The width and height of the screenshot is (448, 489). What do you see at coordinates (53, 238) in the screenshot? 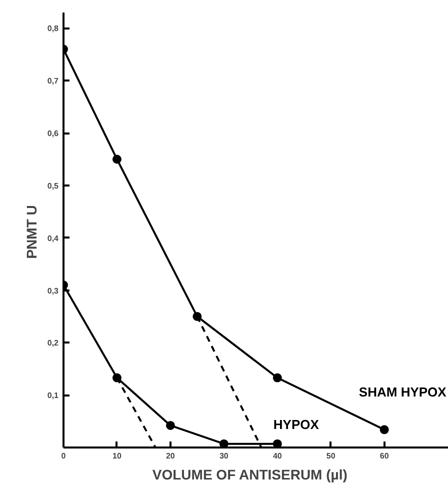
I see `y-tick-label: 0,4` at bounding box center [53, 238].